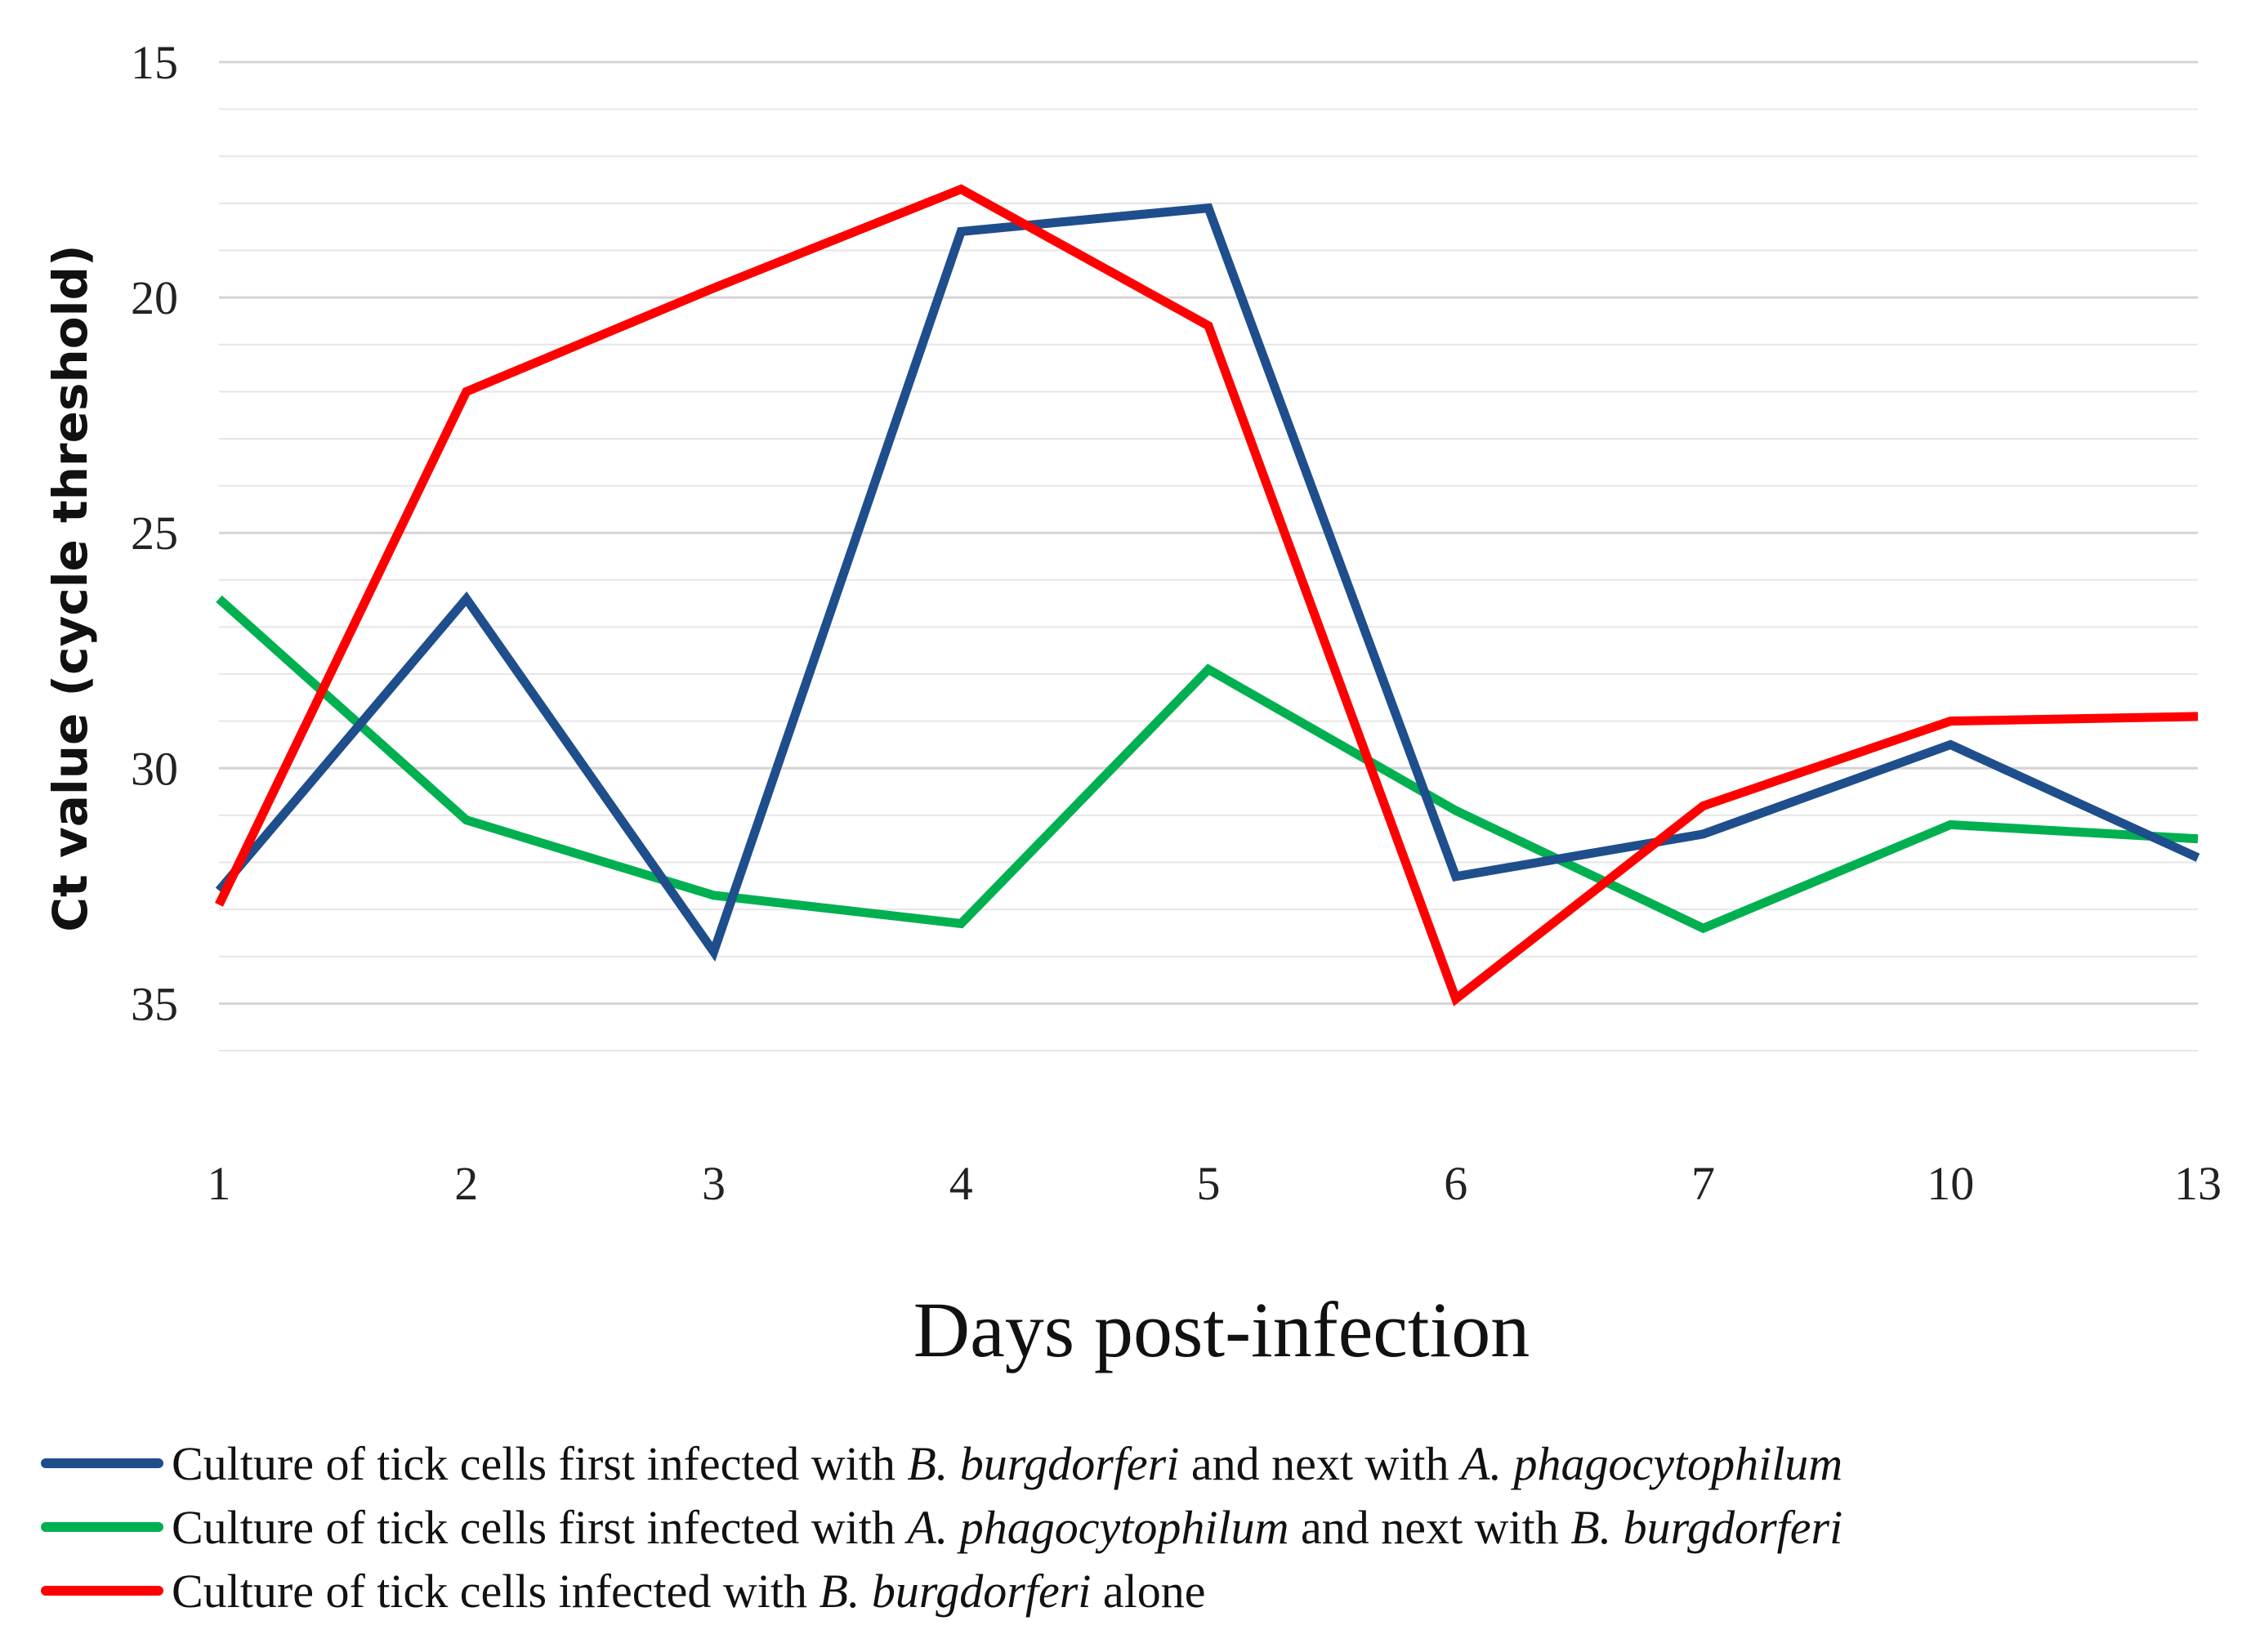  I want to click on y-axis-label: Ct value (cycle threshold), so click(70, 587).